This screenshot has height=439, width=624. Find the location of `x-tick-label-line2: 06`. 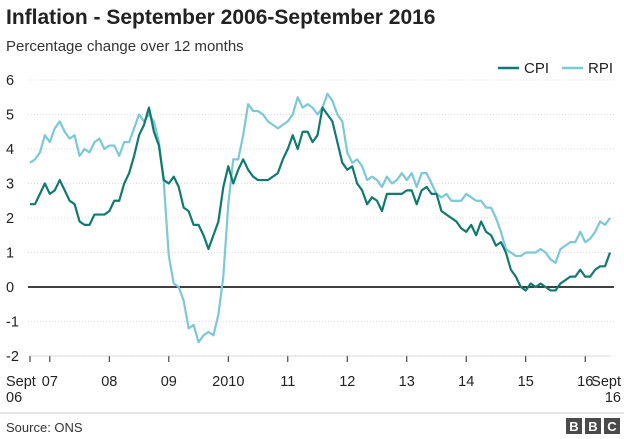

x-tick-label-line2: 06 is located at coordinates (14, 398).